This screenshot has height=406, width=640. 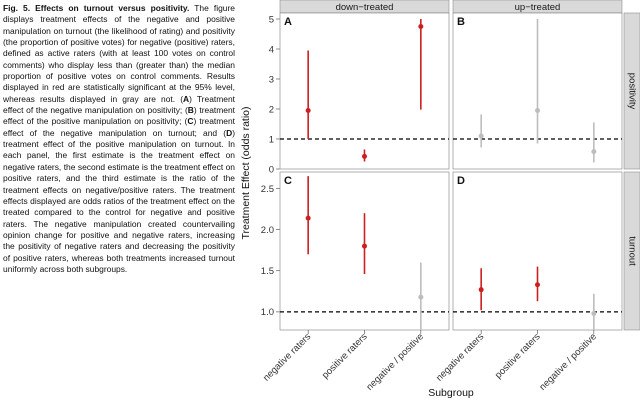 I want to click on x-axis-title: Subgroup, so click(x=451, y=393).